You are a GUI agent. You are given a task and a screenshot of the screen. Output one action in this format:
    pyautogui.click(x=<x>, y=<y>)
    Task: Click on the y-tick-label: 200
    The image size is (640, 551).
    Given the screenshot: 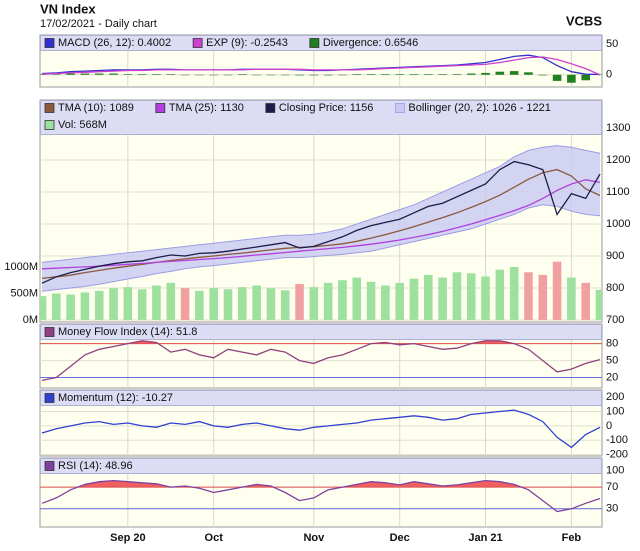 What is the action you would take?
    pyautogui.click(x=615, y=397)
    